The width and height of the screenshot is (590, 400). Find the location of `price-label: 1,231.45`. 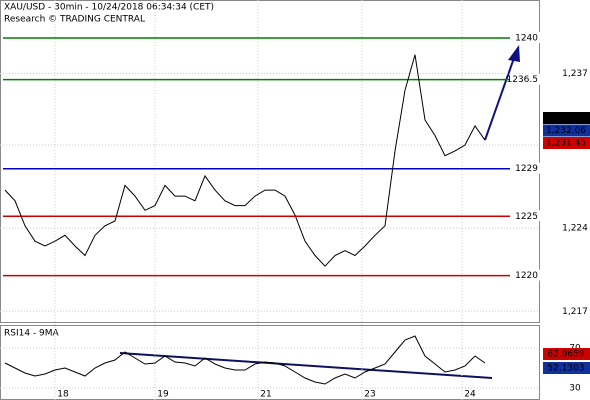

price-label: 1,231.45 is located at coordinates (566, 144).